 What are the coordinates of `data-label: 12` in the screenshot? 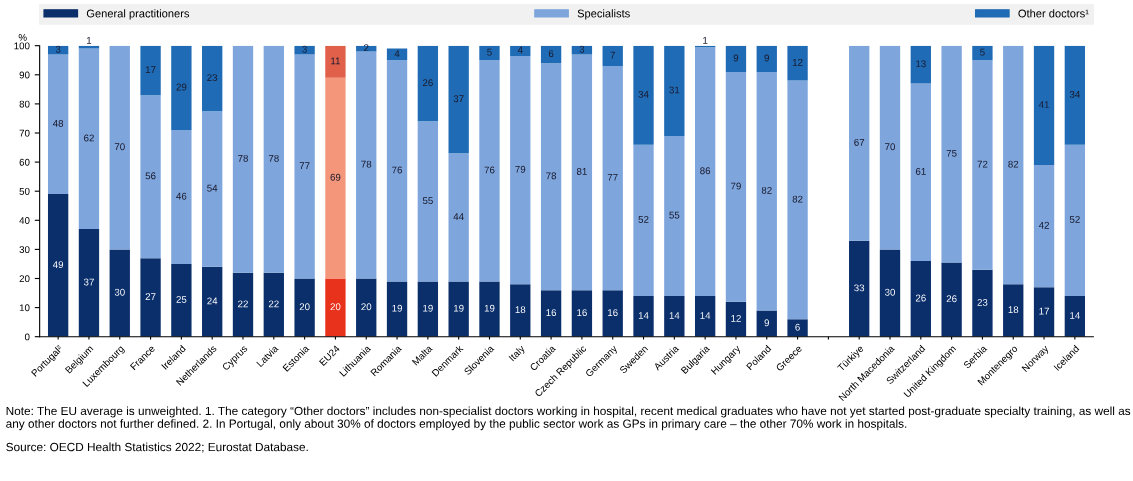 It's located at (797, 62).